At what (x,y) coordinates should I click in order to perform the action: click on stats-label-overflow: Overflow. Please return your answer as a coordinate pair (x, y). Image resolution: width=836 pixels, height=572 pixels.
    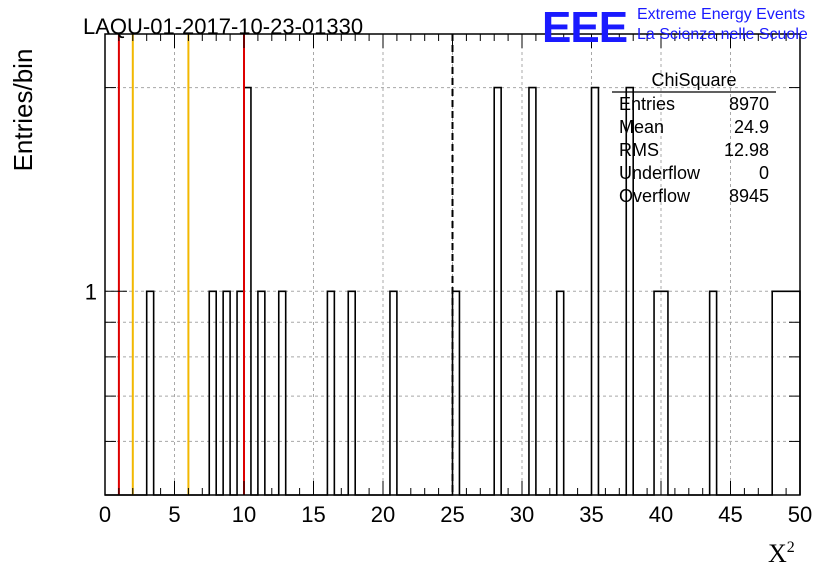
    Looking at the image, I should click on (655, 196).